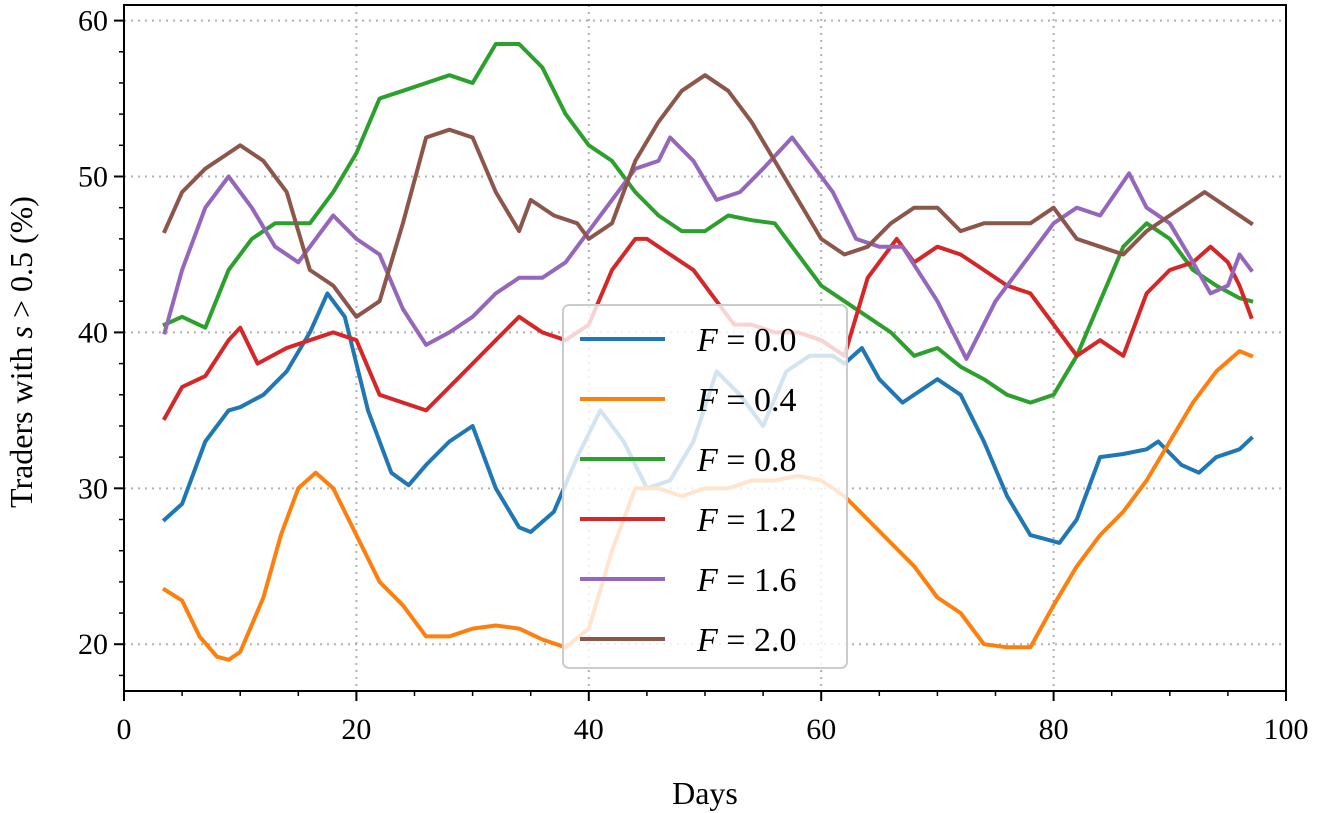 Image resolution: width=1318 pixels, height=813 pixels. What do you see at coordinates (746, 640) in the screenshot?
I see `legend-label-5: F = 2.0` at bounding box center [746, 640].